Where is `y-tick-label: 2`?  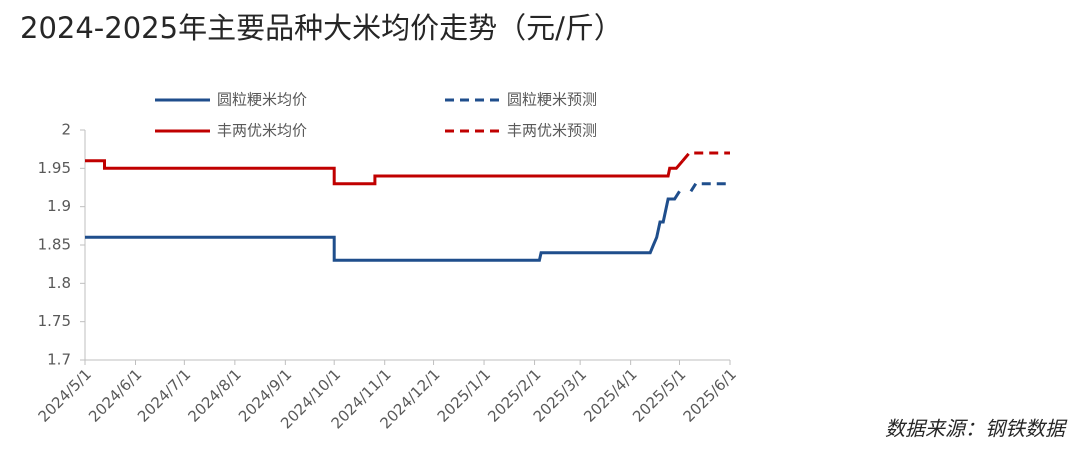 y-tick-label: 2 is located at coordinates (66, 130).